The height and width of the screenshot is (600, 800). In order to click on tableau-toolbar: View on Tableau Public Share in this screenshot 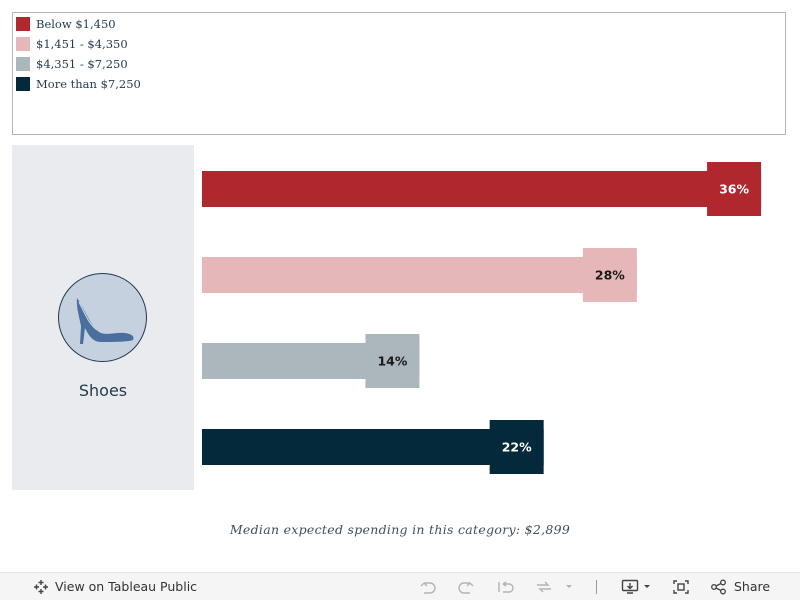, I will do `click(400, 586)`.